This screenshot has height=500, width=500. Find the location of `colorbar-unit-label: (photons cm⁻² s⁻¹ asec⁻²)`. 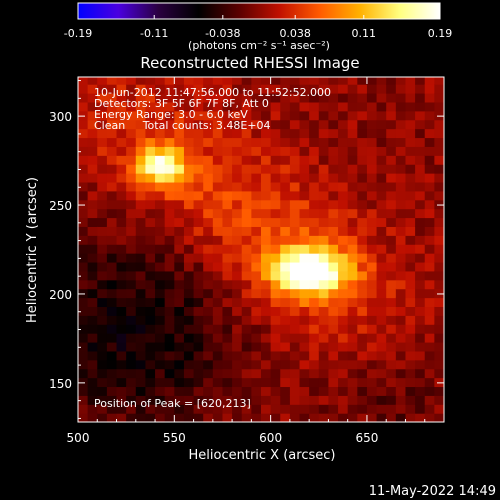

colorbar-unit-label: (photons cm⁻² s⁻¹ asec⁻²) is located at coordinates (259, 45).